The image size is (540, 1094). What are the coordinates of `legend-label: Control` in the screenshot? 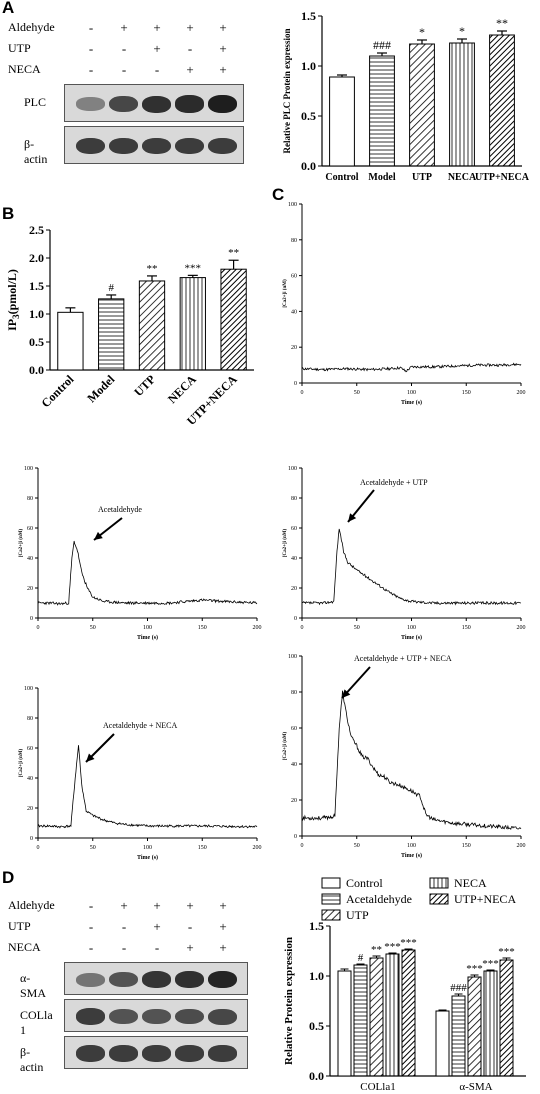 It's located at (364, 883).